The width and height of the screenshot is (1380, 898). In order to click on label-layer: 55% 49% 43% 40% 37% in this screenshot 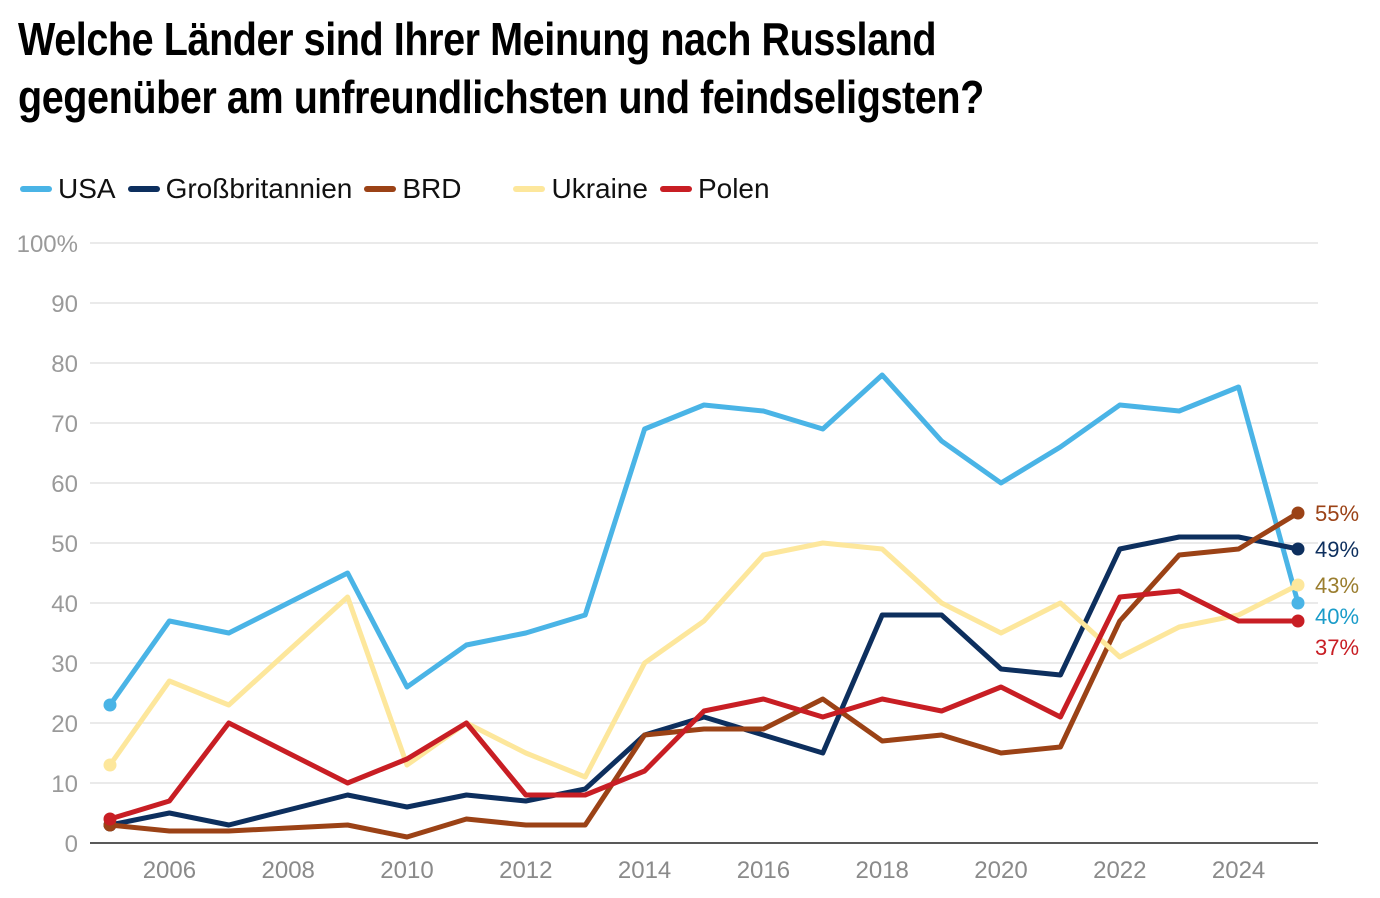, I will do `click(1337, 580)`.